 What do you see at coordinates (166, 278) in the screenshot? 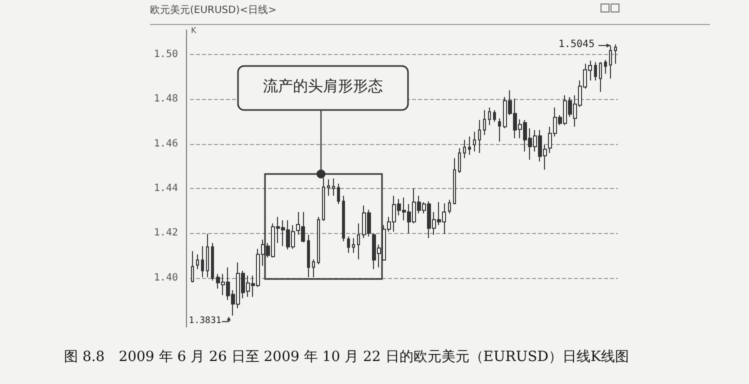
I see `y-tick-label: 1.40` at bounding box center [166, 278].